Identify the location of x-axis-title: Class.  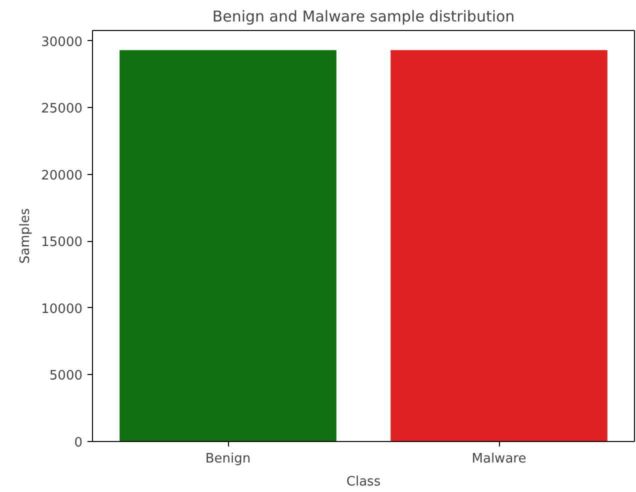
(363, 482).